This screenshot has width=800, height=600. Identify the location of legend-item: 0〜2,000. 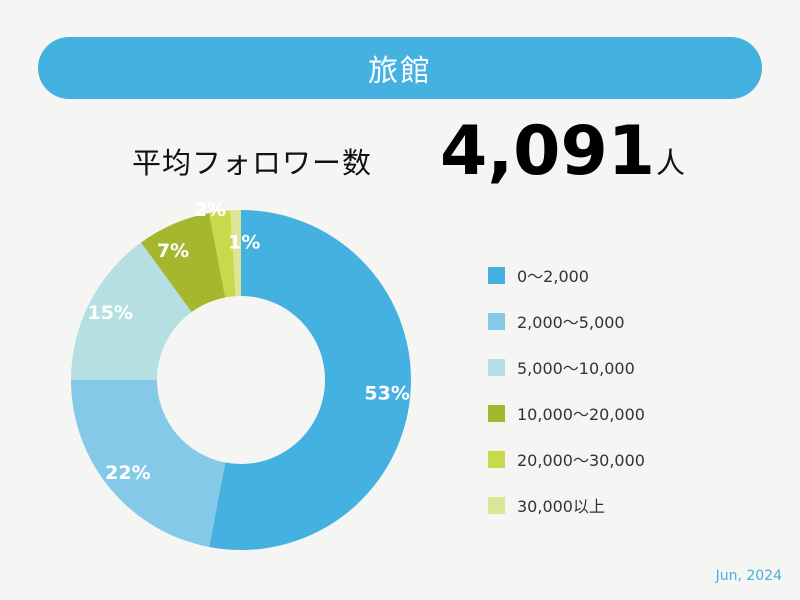
(566, 275).